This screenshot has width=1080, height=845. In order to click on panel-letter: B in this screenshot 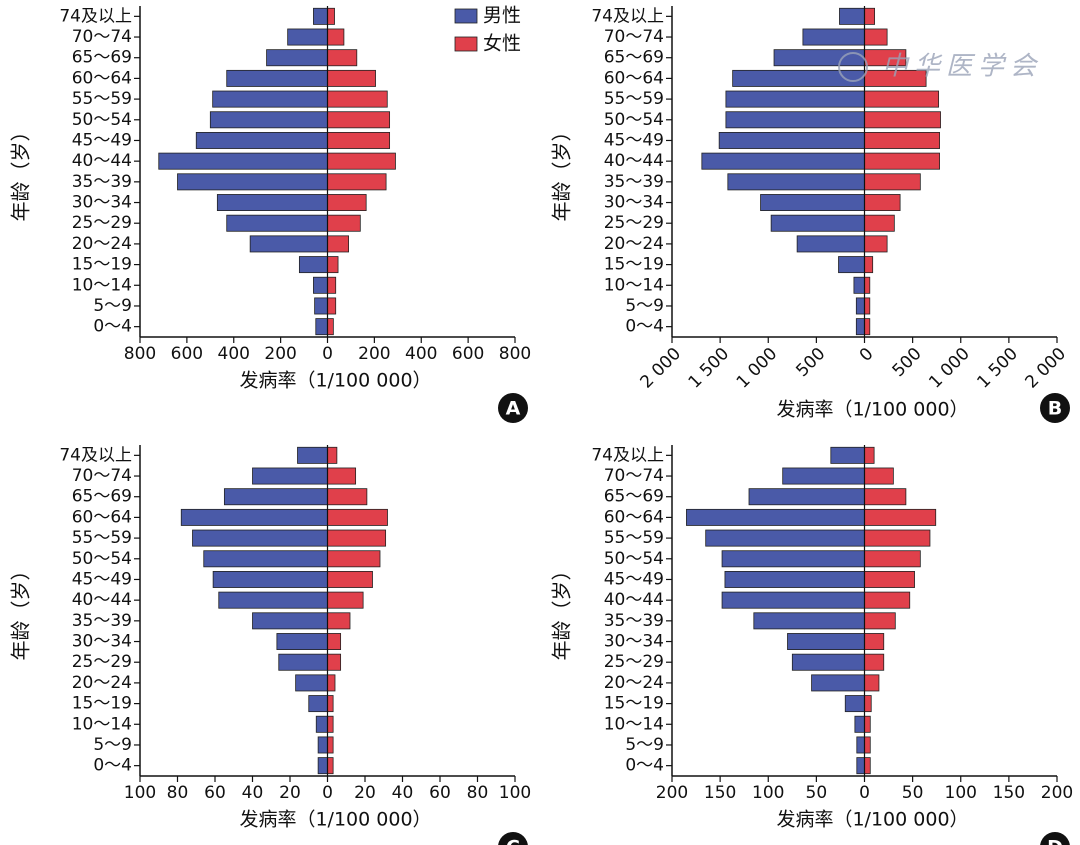, I will do `click(1055, 409)`.